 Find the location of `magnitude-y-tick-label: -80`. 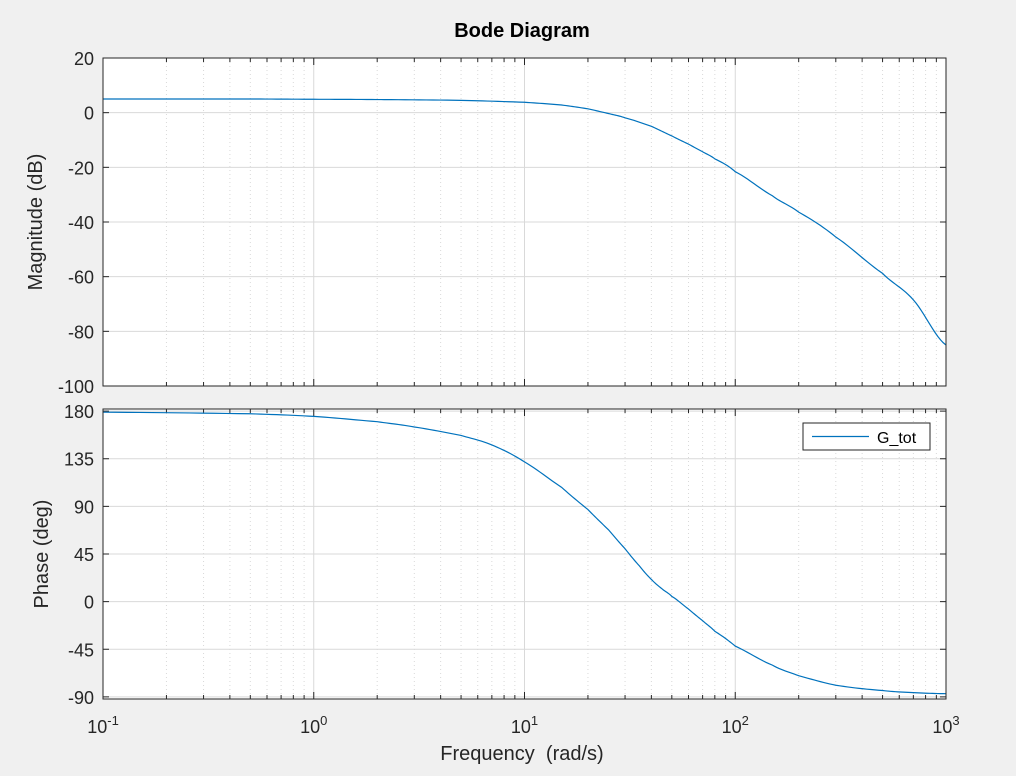

magnitude-y-tick-label: -80 is located at coordinates (81, 332).